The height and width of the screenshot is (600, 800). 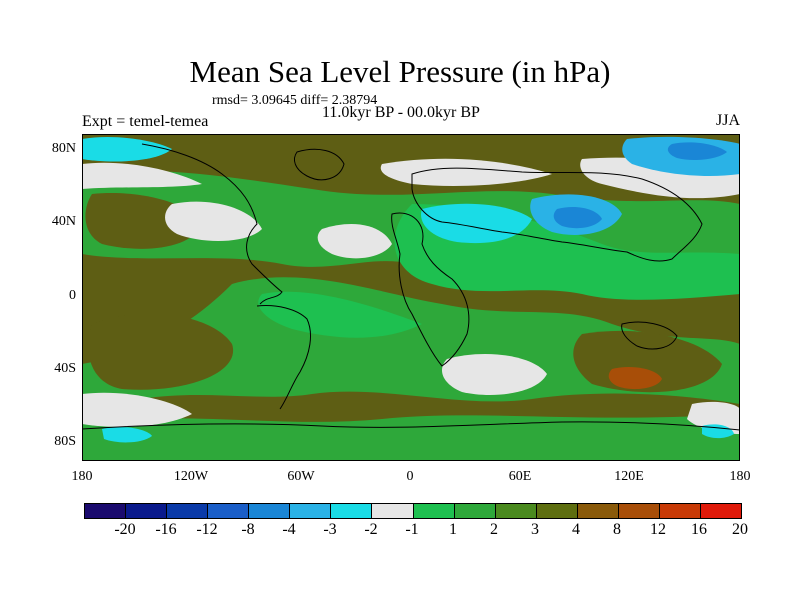 What do you see at coordinates (412, 529) in the screenshot?
I see `legend-label: -1` at bounding box center [412, 529].